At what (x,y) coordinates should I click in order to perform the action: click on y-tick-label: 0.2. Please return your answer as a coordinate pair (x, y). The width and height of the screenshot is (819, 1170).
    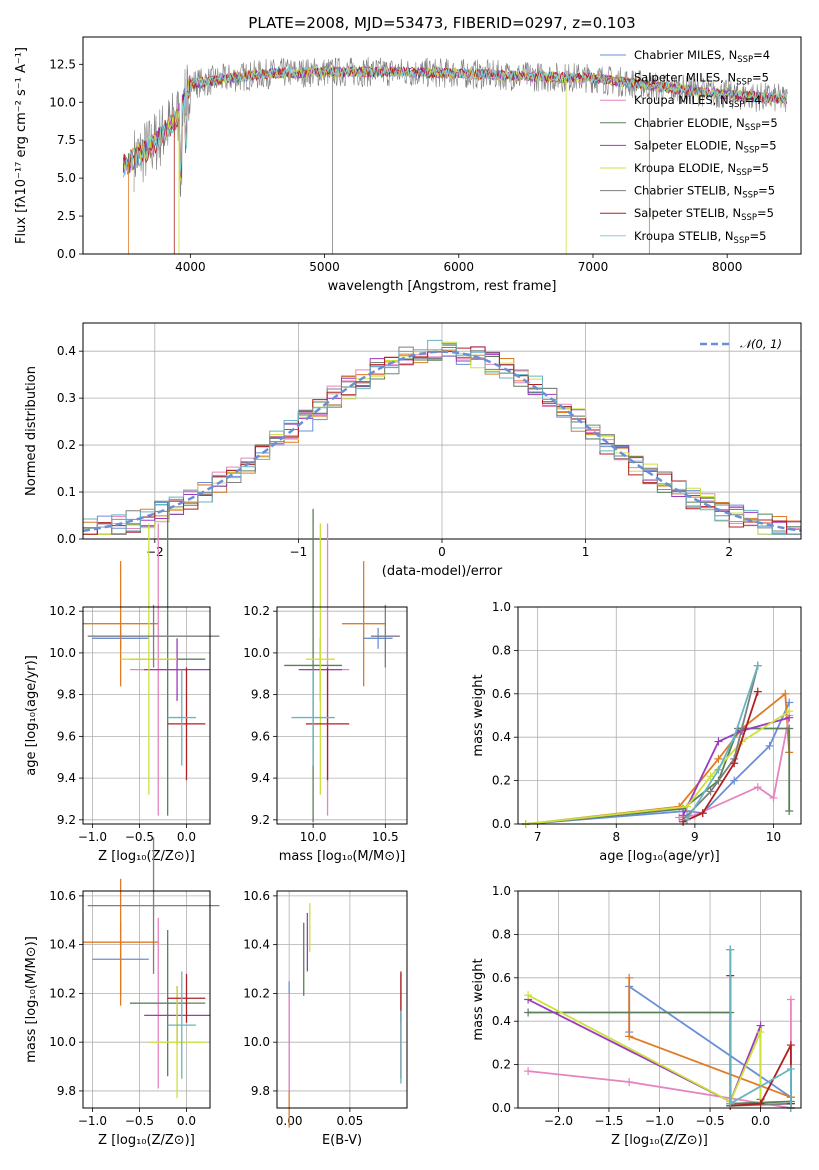
    Looking at the image, I should click on (501, 1065).